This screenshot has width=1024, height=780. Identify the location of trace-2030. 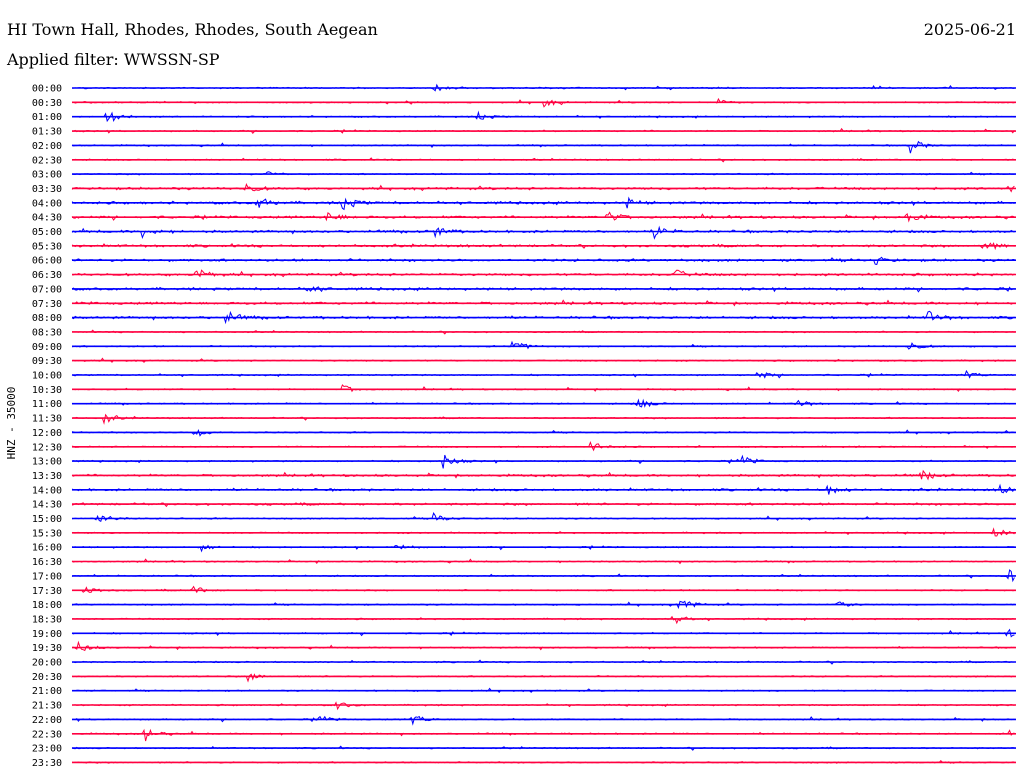
(543, 678).